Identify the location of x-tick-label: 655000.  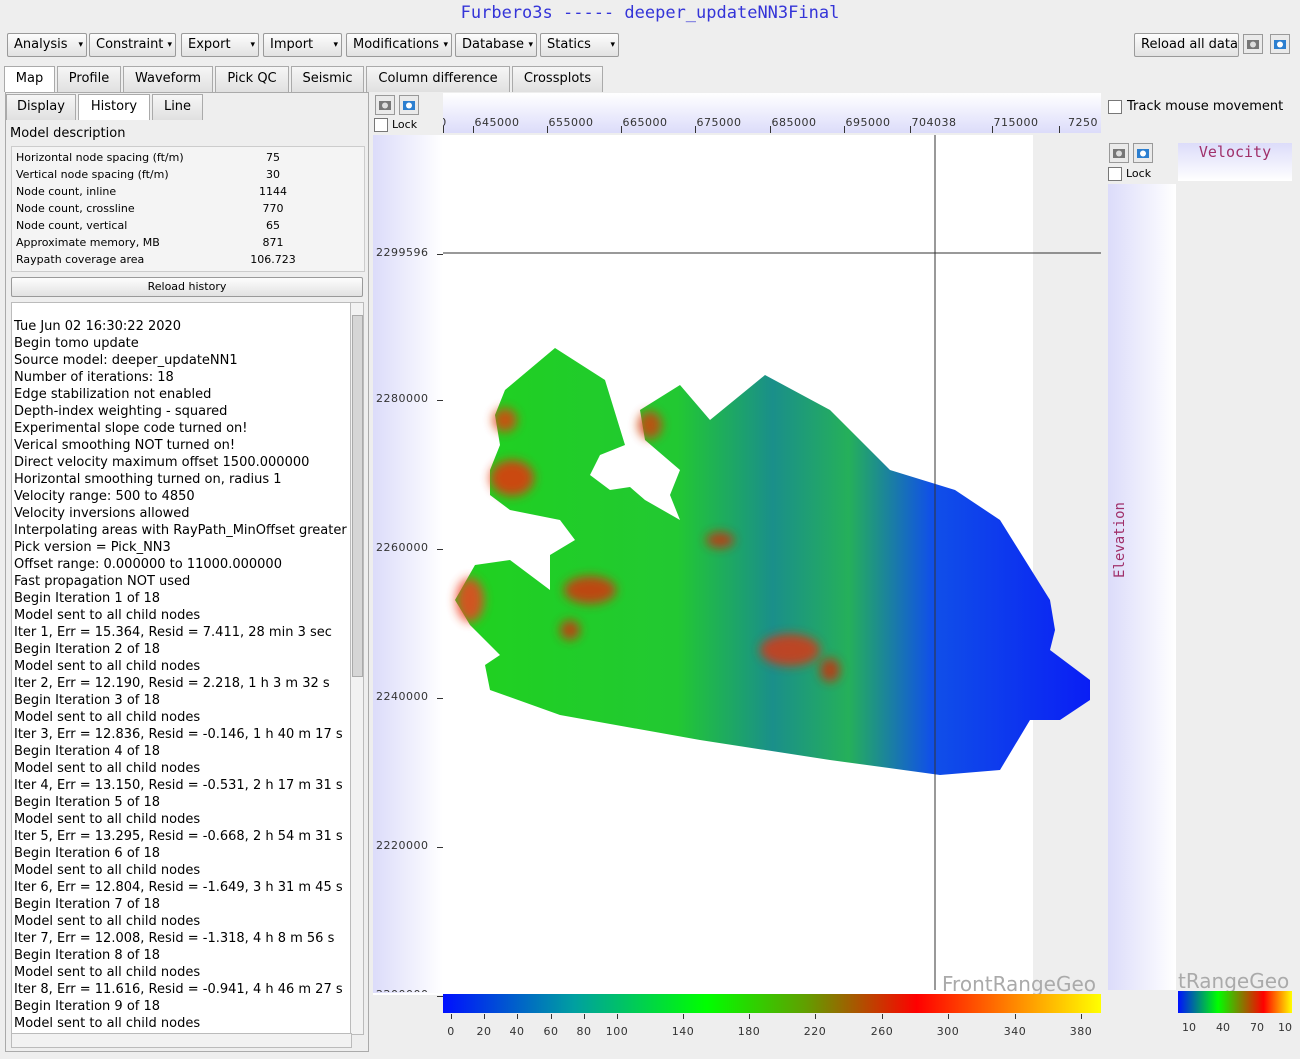
(571, 122).